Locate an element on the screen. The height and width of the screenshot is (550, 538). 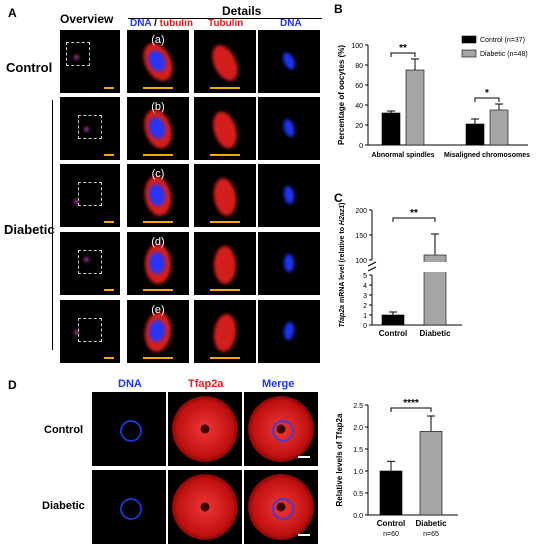
panel-d-col-tfap2a: Tfap2a is located at coordinates (206, 384).